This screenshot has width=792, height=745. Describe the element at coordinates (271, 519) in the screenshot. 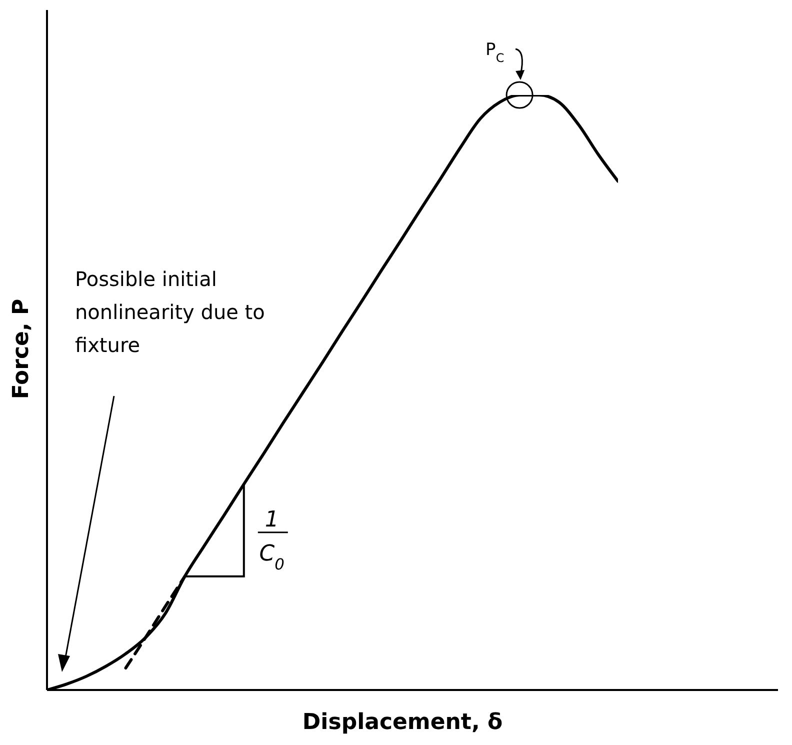

I see `annotation: 1` at that location.